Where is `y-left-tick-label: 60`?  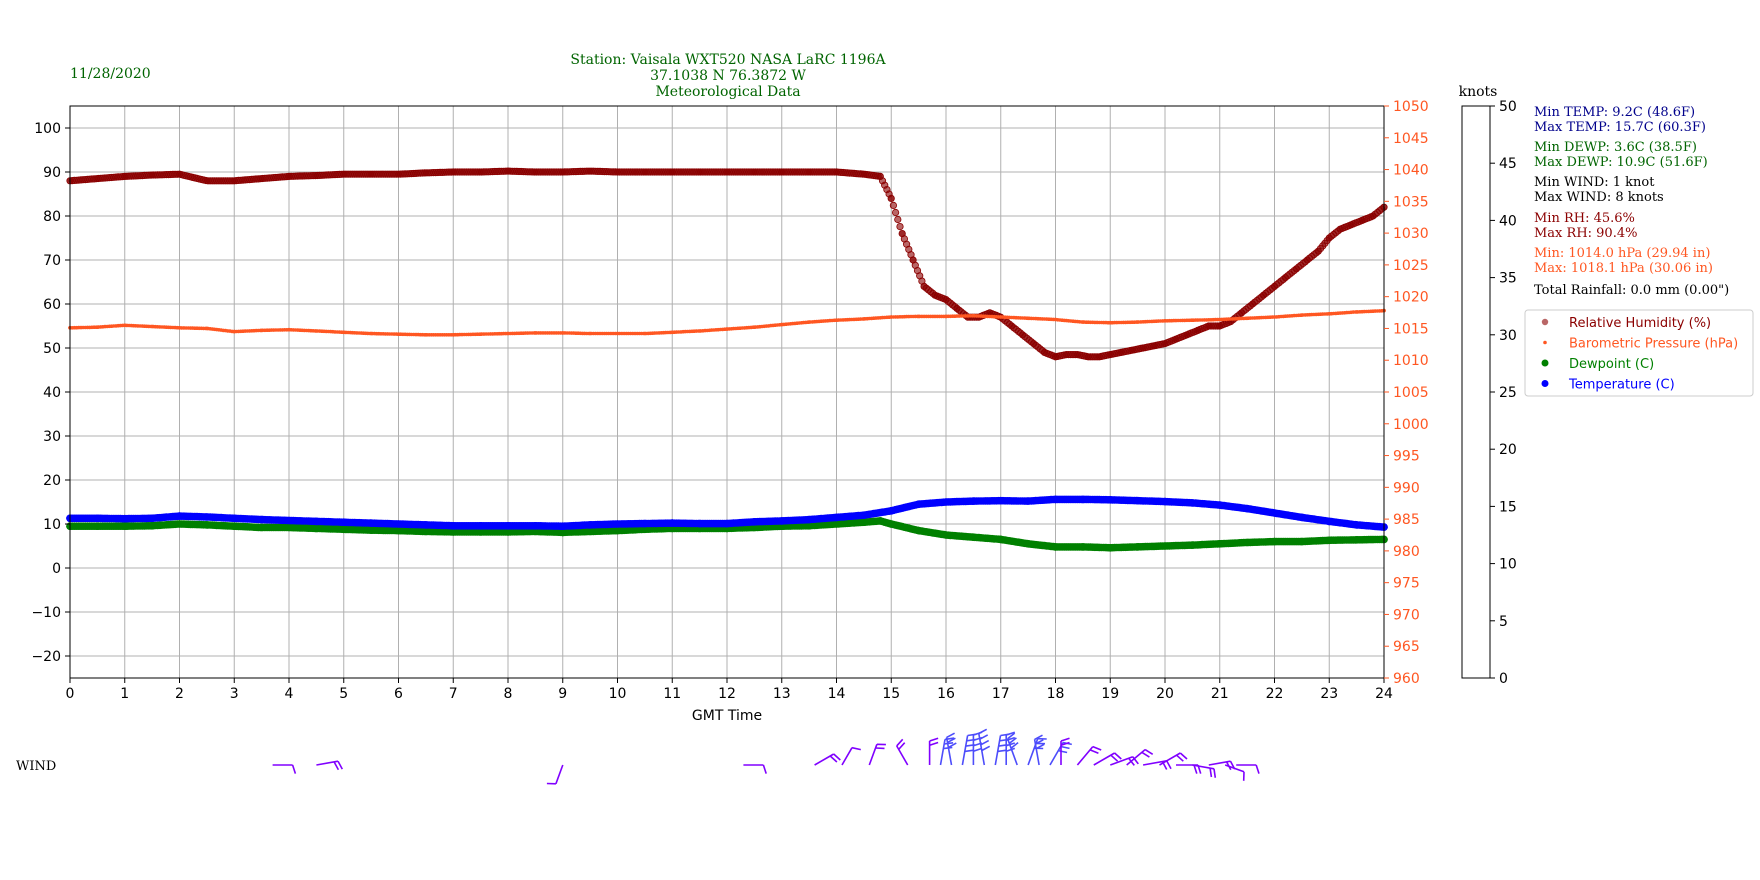
y-left-tick-label: 60 is located at coordinates (52, 305).